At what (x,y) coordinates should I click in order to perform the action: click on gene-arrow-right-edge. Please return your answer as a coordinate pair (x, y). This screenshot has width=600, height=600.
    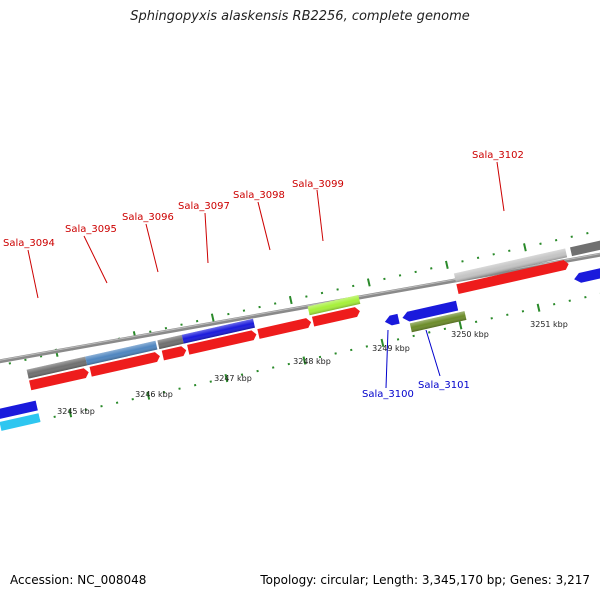
    Looking at the image, I should click on (586, 273).